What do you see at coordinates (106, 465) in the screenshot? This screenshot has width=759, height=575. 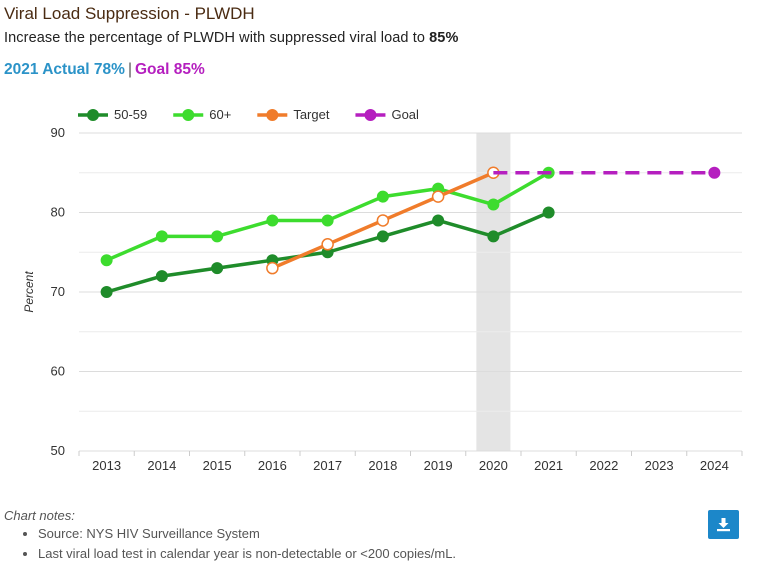 I see `x-tick-label: 2013` at bounding box center [106, 465].